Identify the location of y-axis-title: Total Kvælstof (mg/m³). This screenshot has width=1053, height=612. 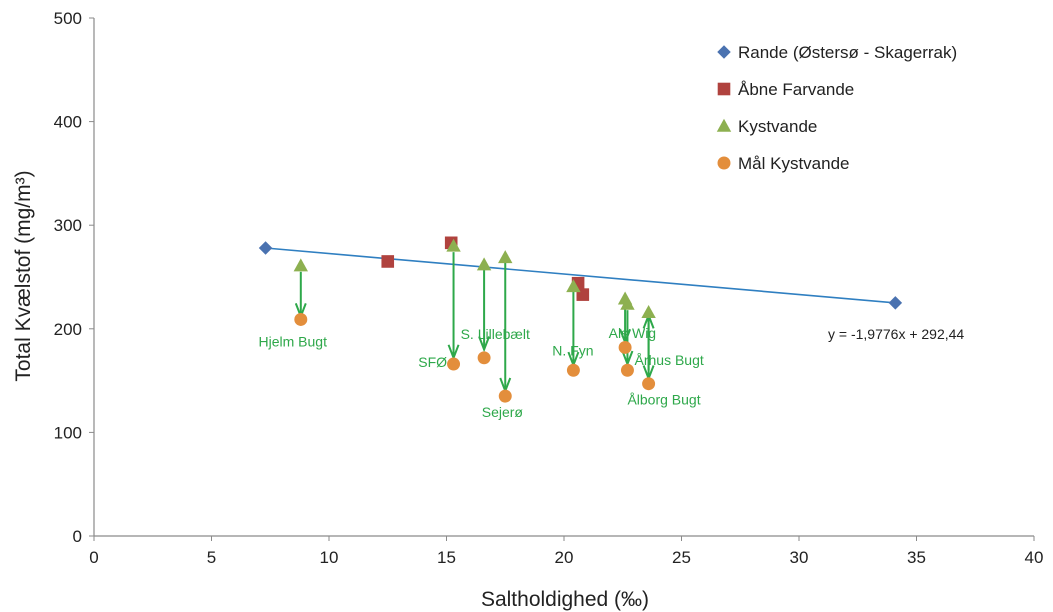
(23, 275).